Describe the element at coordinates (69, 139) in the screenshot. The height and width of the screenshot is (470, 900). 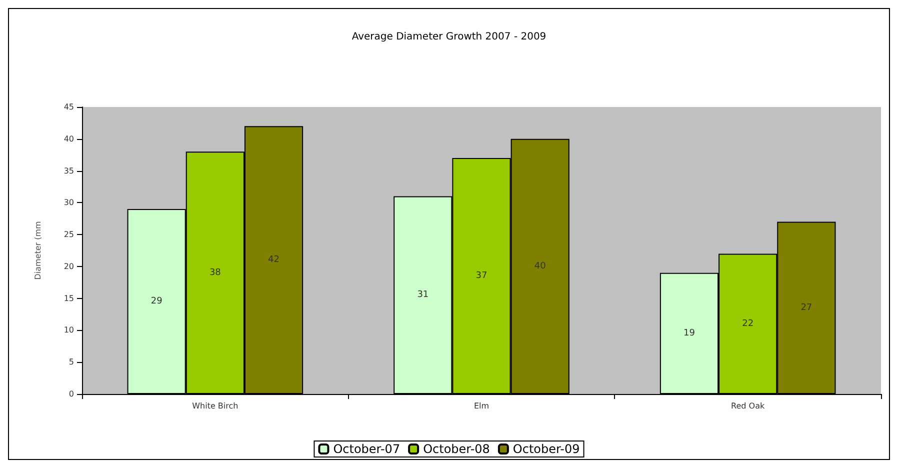
I see `y-tick-label: 40` at that location.